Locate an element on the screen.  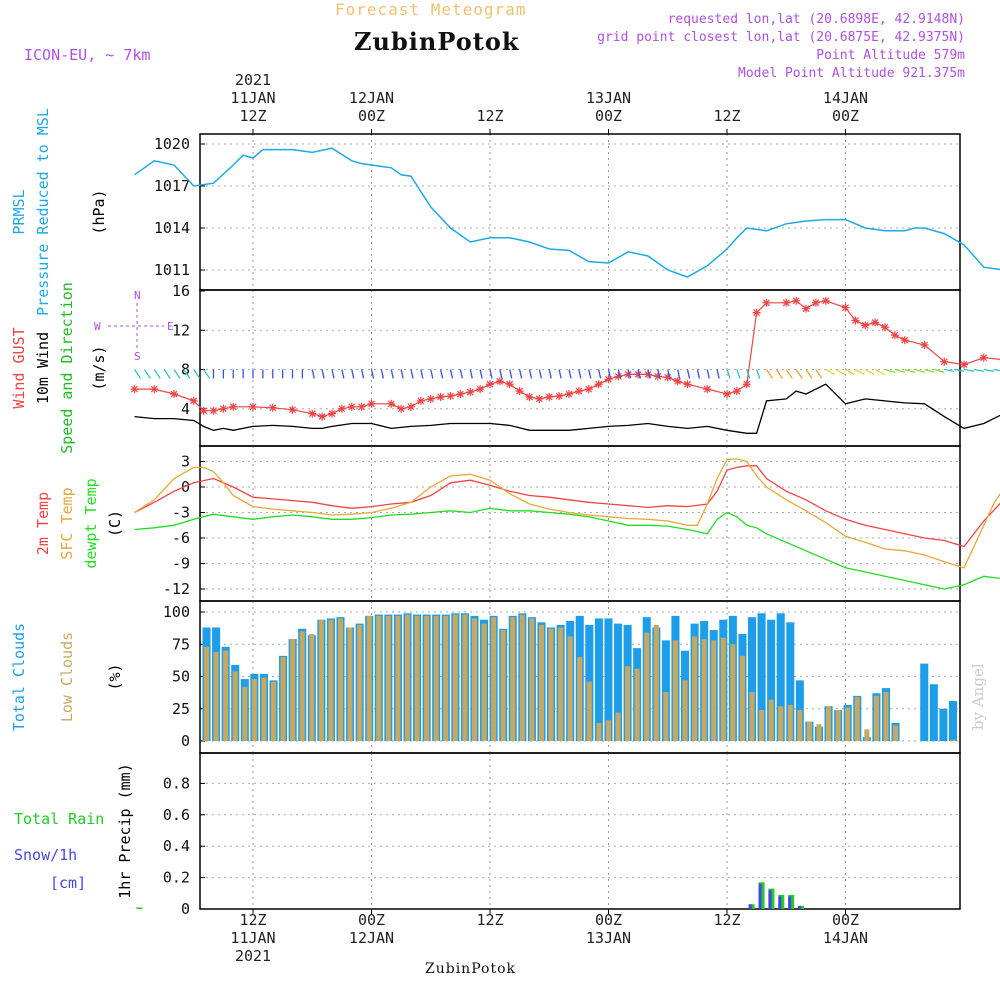
bottom-time-label: 12JAN is located at coordinates (371, 938).